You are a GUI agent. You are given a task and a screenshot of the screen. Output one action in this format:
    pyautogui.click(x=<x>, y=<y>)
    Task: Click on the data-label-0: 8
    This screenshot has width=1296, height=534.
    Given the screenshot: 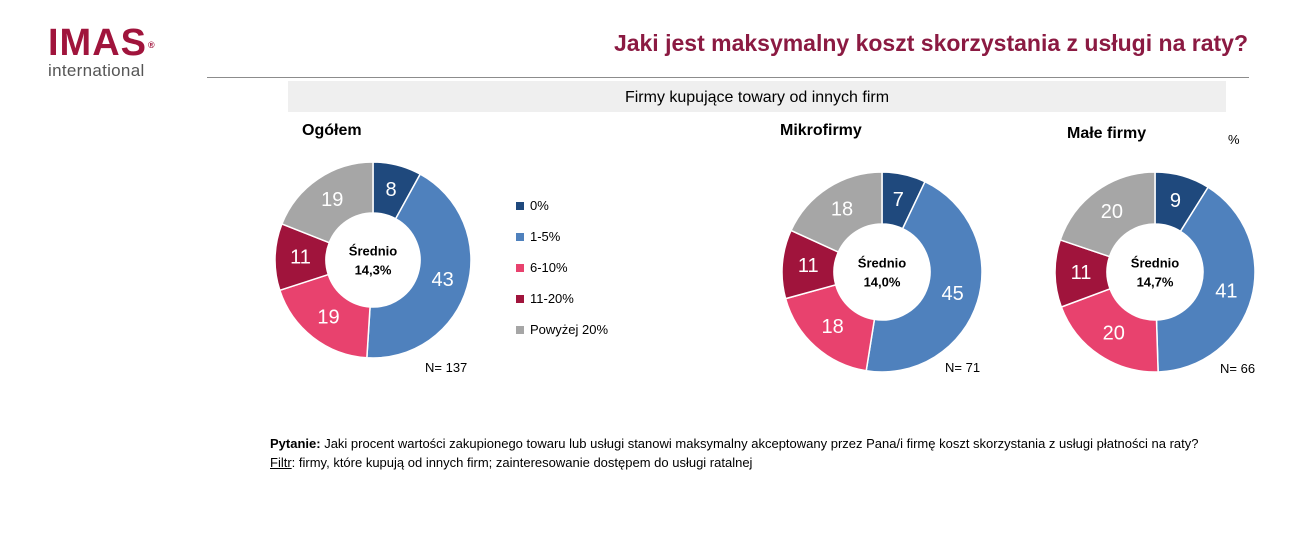 What is the action you would take?
    pyautogui.click(x=390, y=190)
    